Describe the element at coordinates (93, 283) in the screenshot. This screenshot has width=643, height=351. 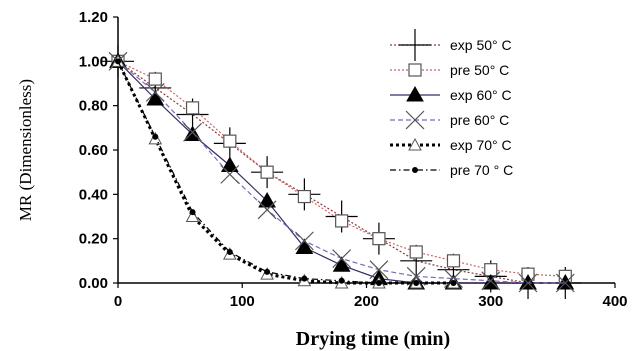
I see `y-tick-label: 0.00` at that location.